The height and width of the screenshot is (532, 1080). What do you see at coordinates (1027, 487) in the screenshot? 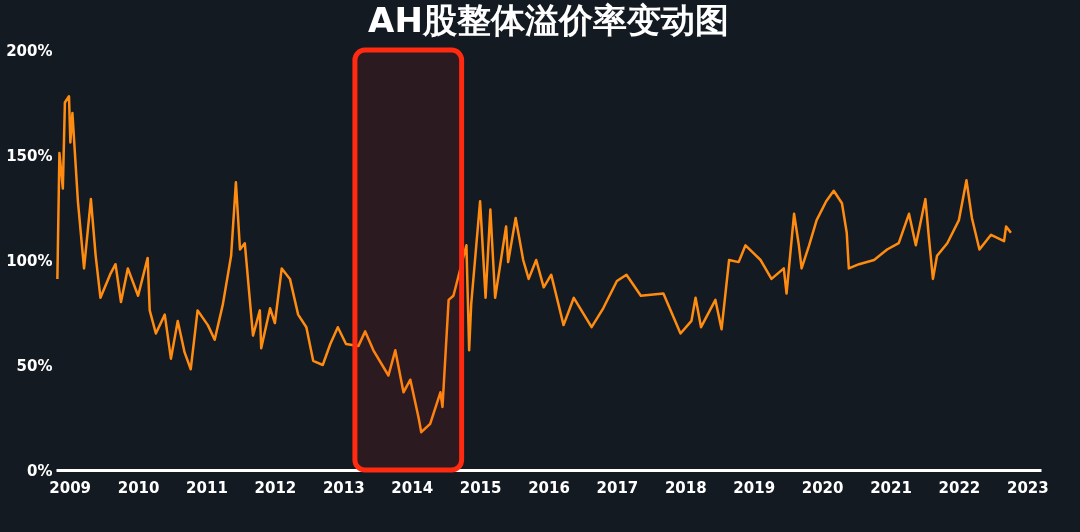
I see `x-tick-label: 2023` at bounding box center [1027, 487].